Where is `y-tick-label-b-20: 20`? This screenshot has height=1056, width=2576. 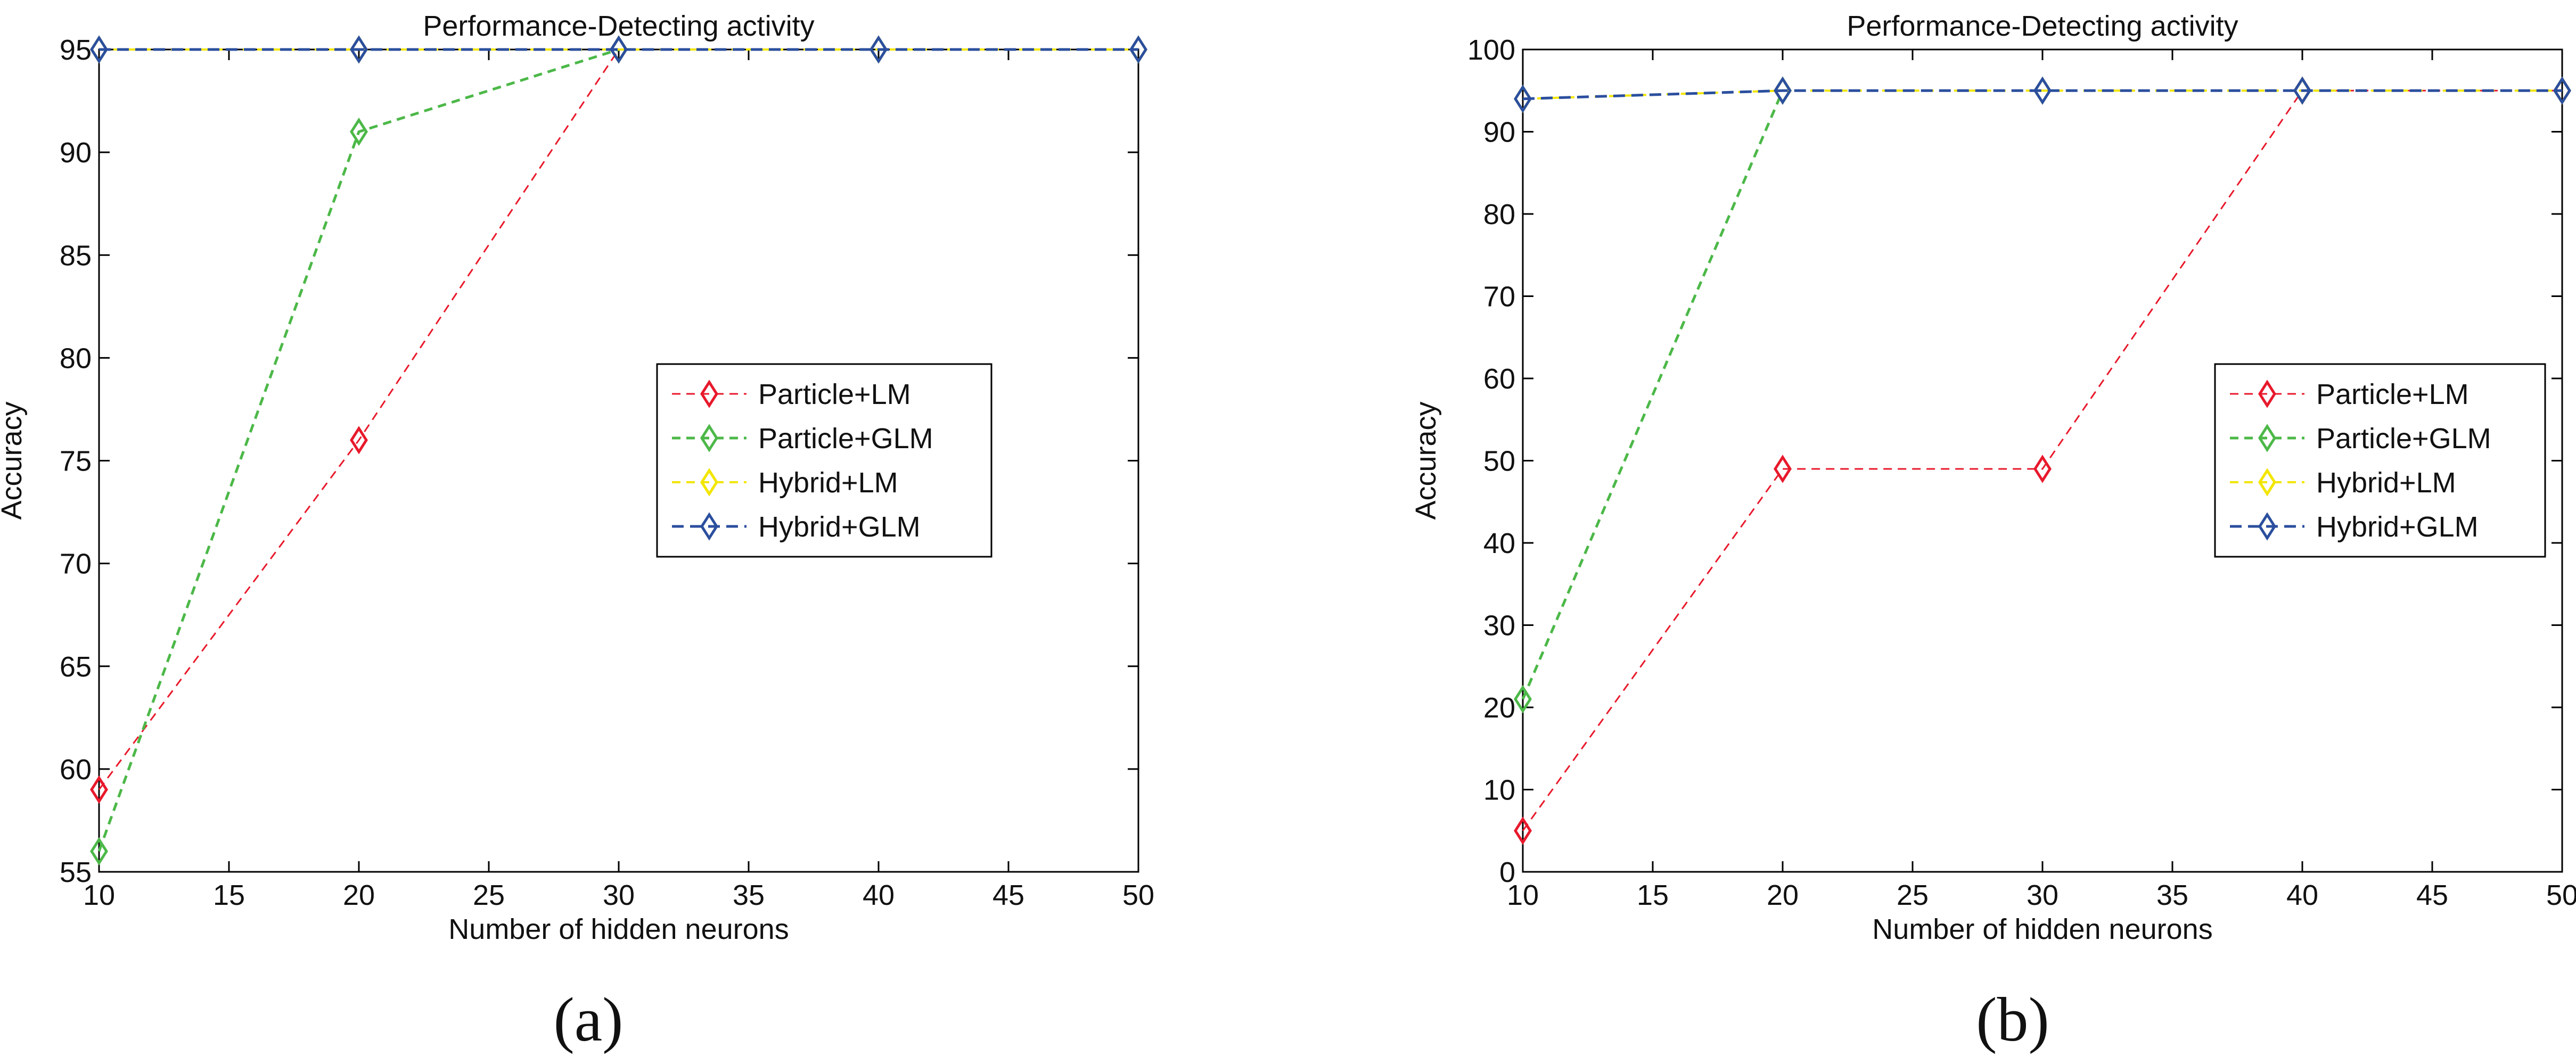
y-tick-label-b-20: 20 is located at coordinates (1499, 708).